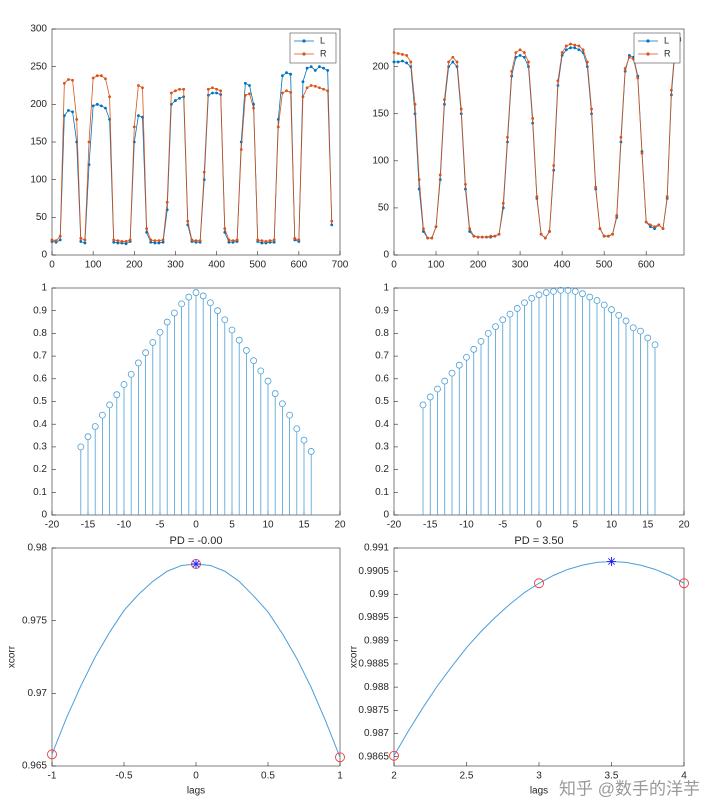 The image size is (720, 810). What do you see at coordinates (382, 310) in the screenshot?
I see `y-tick-label: 0.9` at bounding box center [382, 310].